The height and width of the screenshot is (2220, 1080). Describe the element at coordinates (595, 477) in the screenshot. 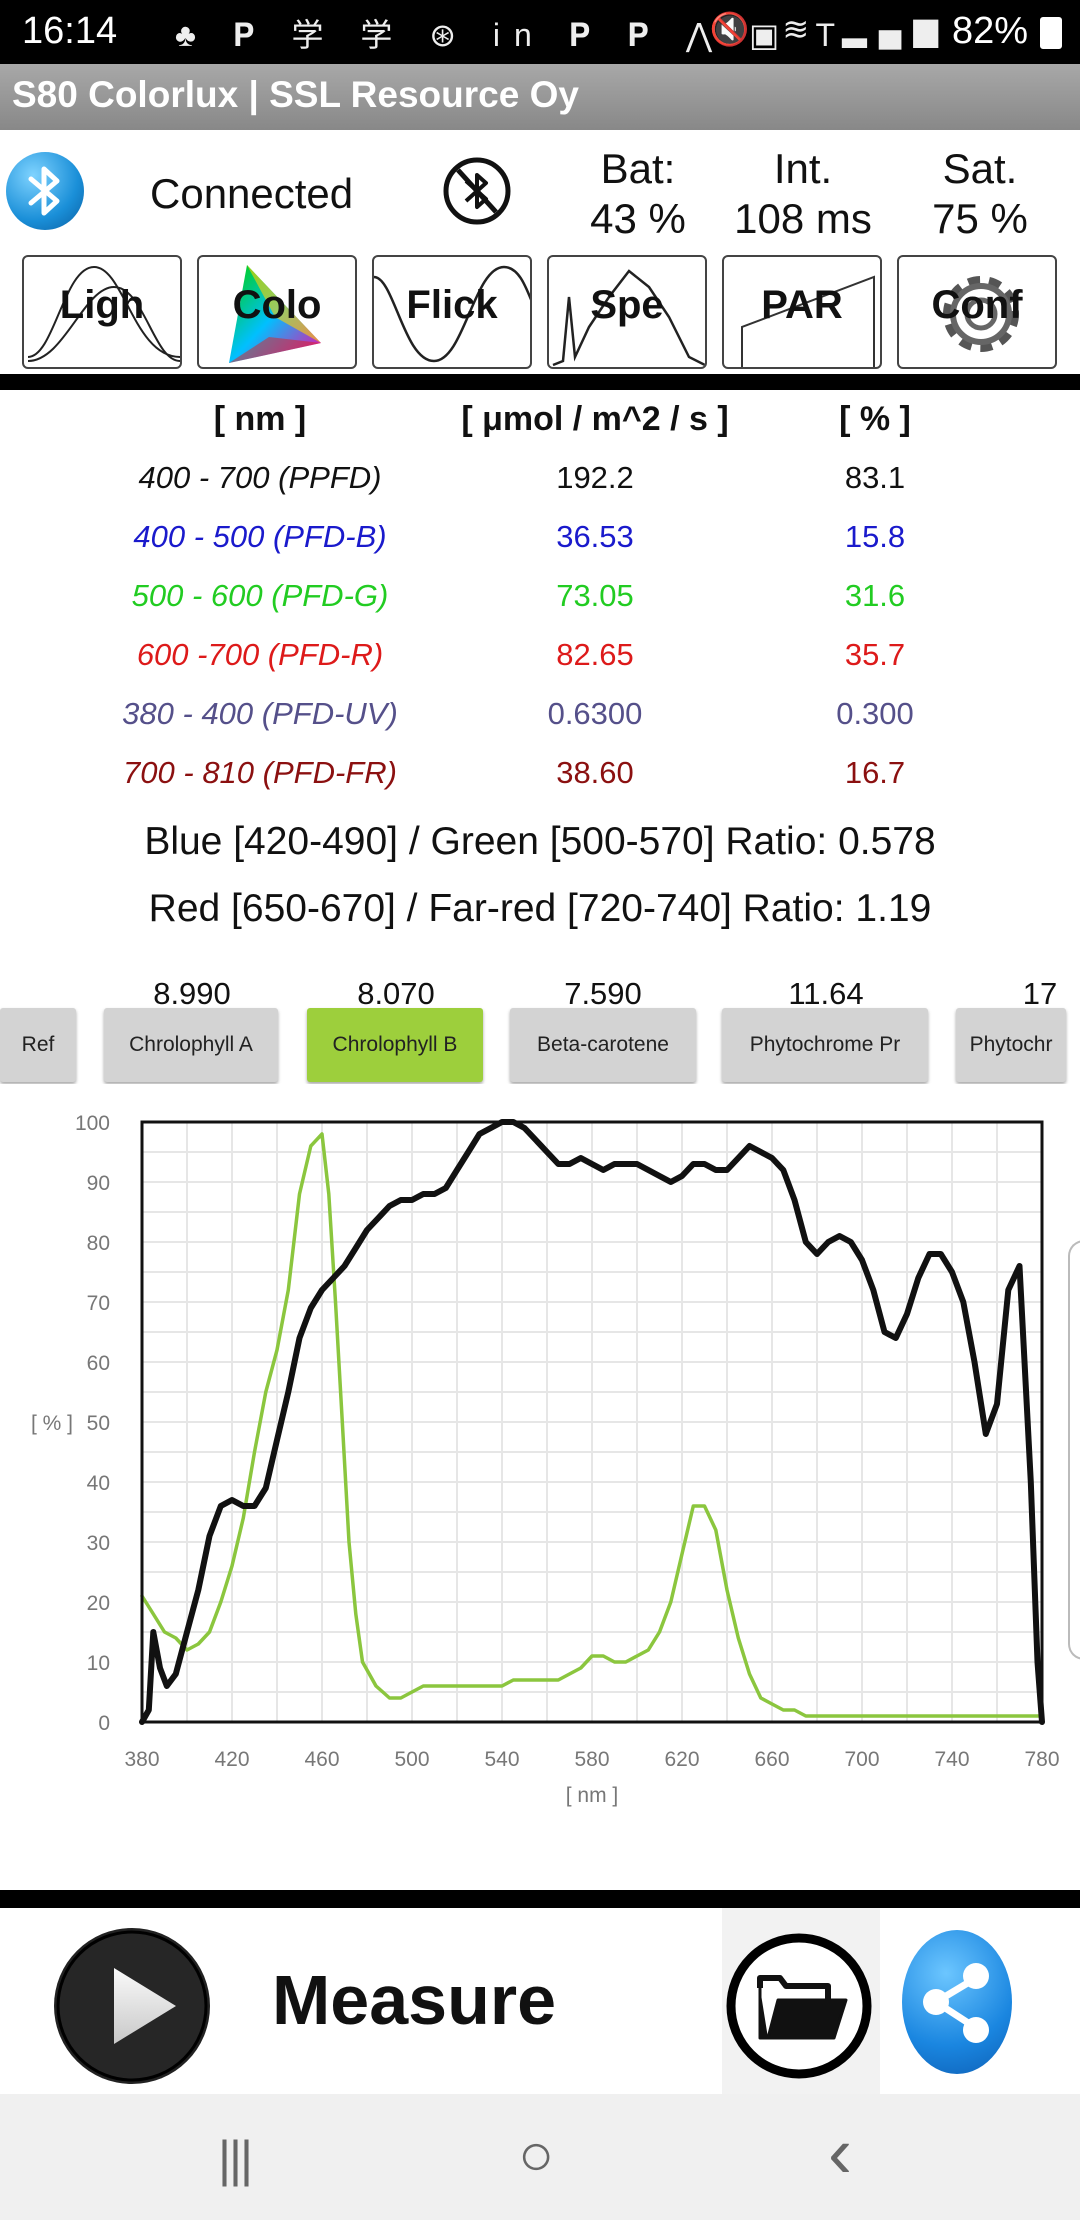

I see `flux-value: 192.2` at that location.